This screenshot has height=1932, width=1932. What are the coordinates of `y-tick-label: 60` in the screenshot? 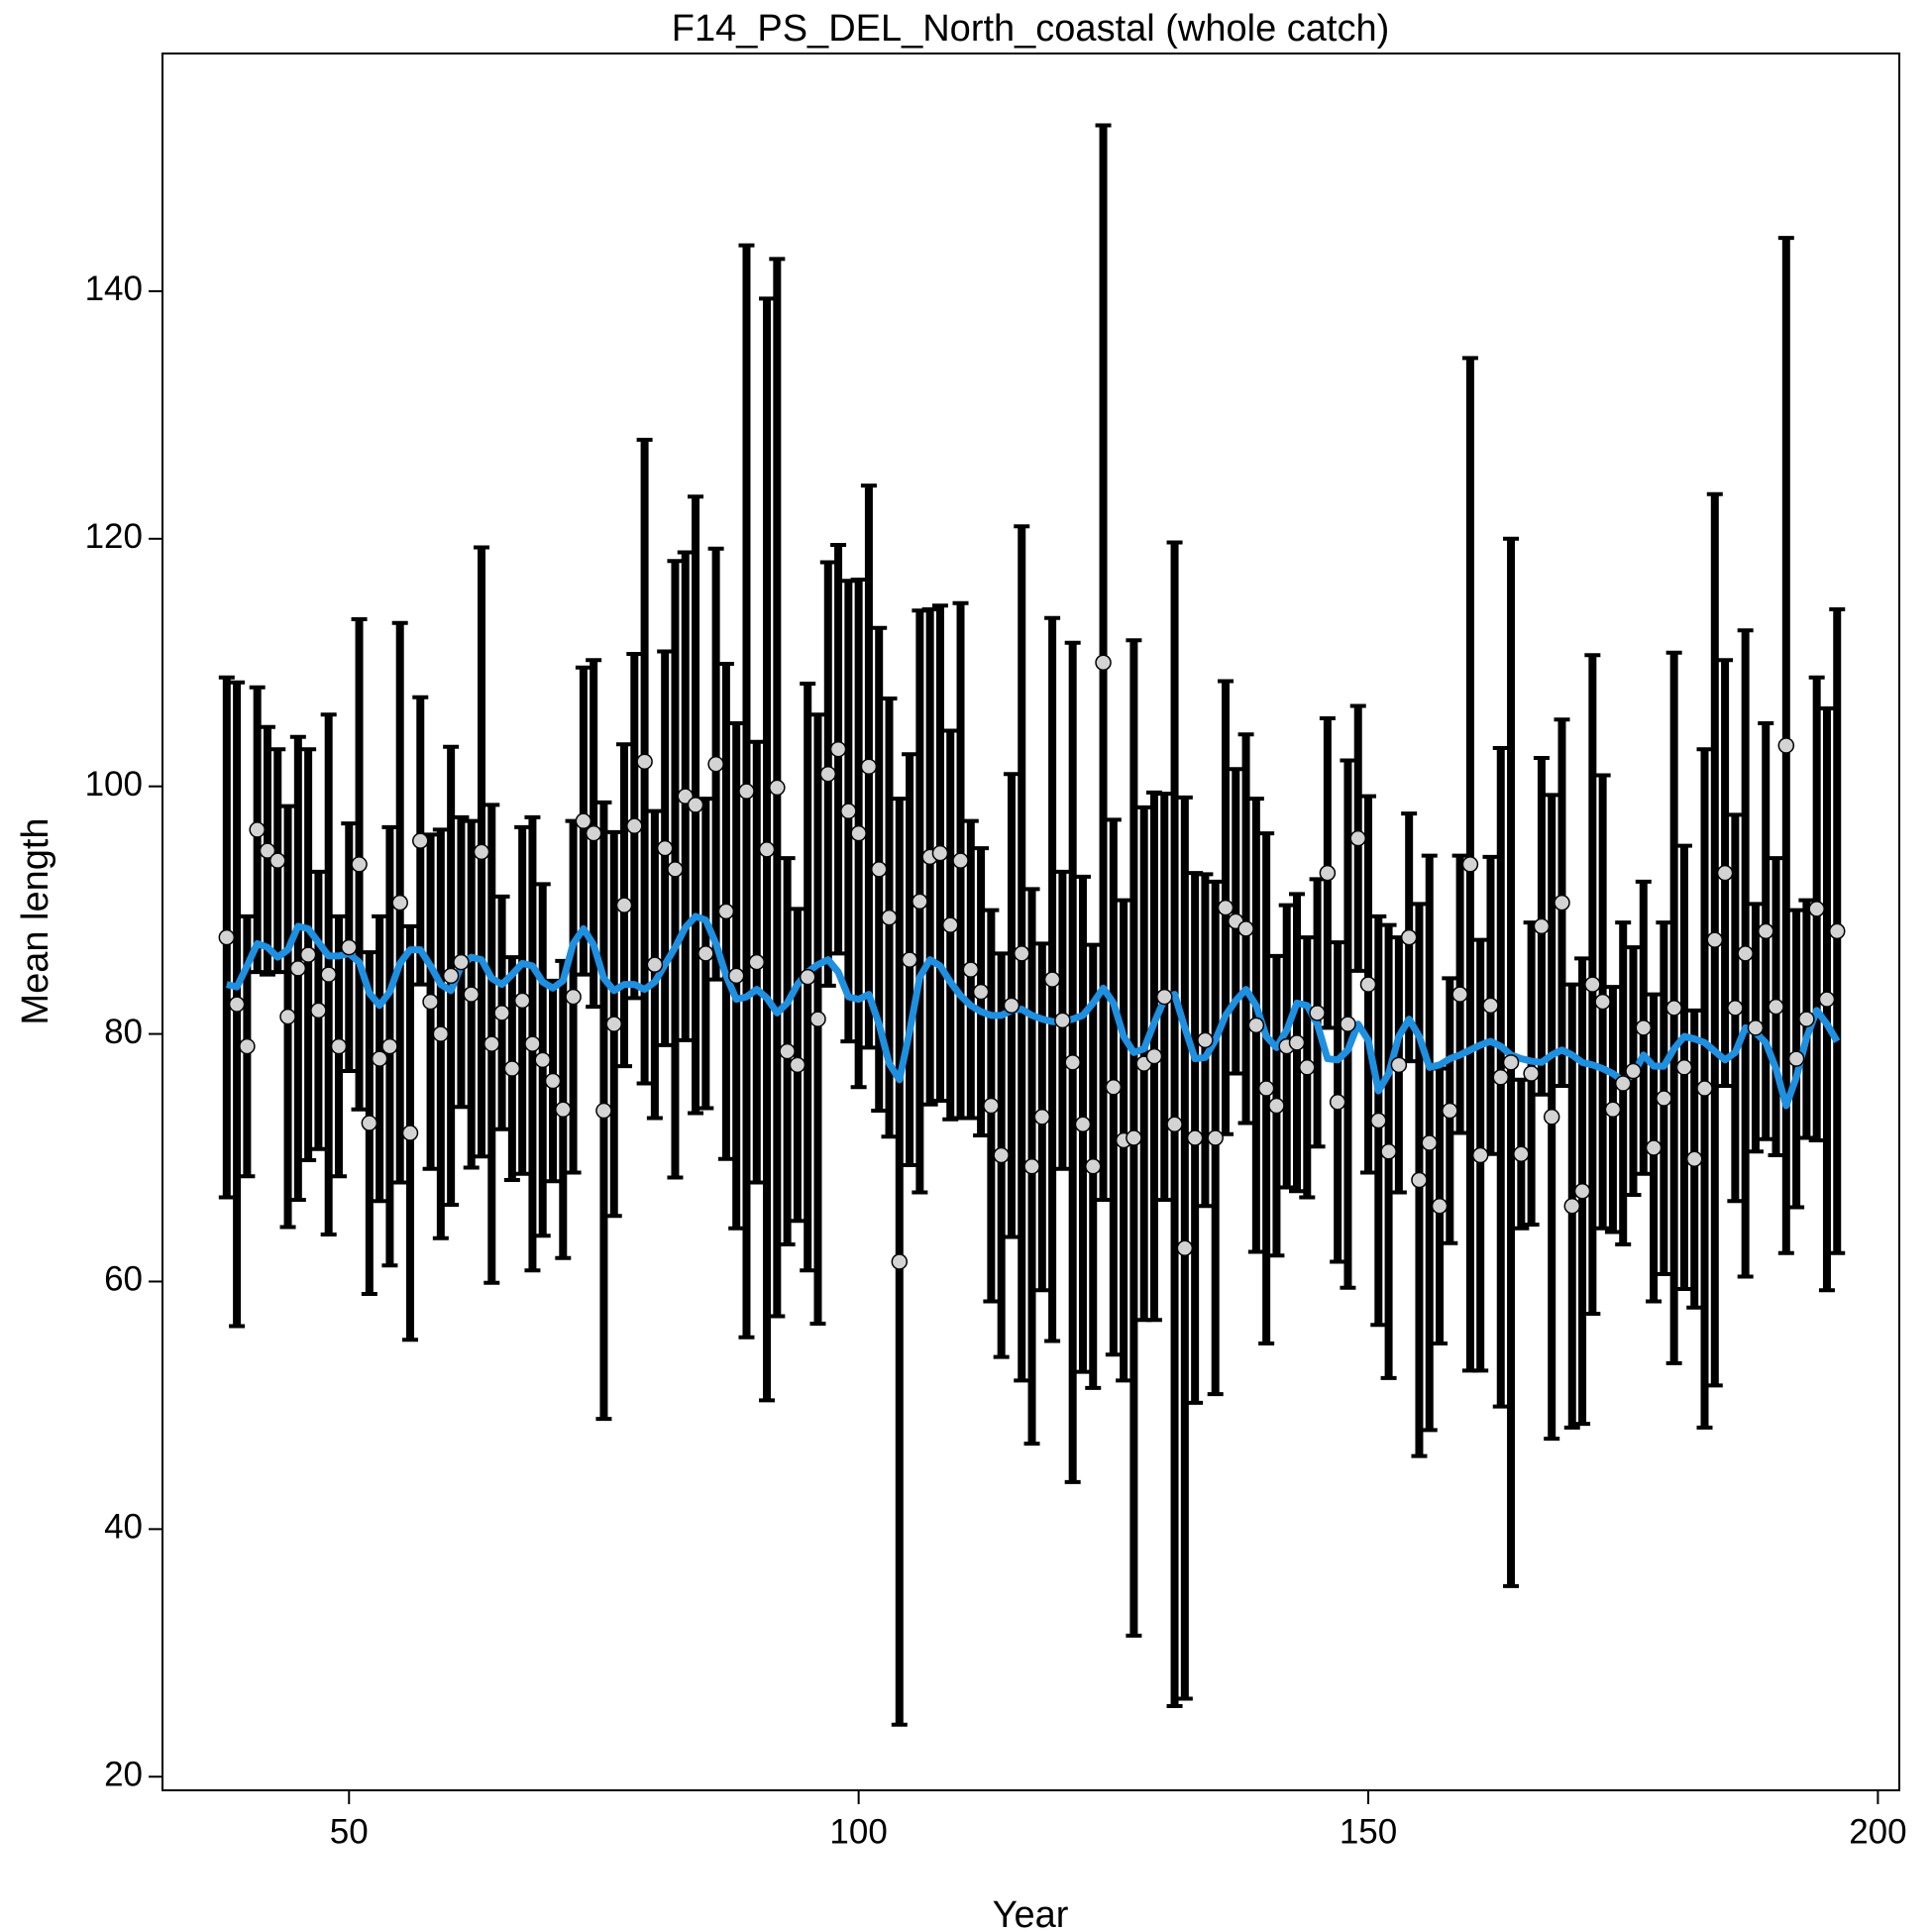 It's located at (124, 1279).